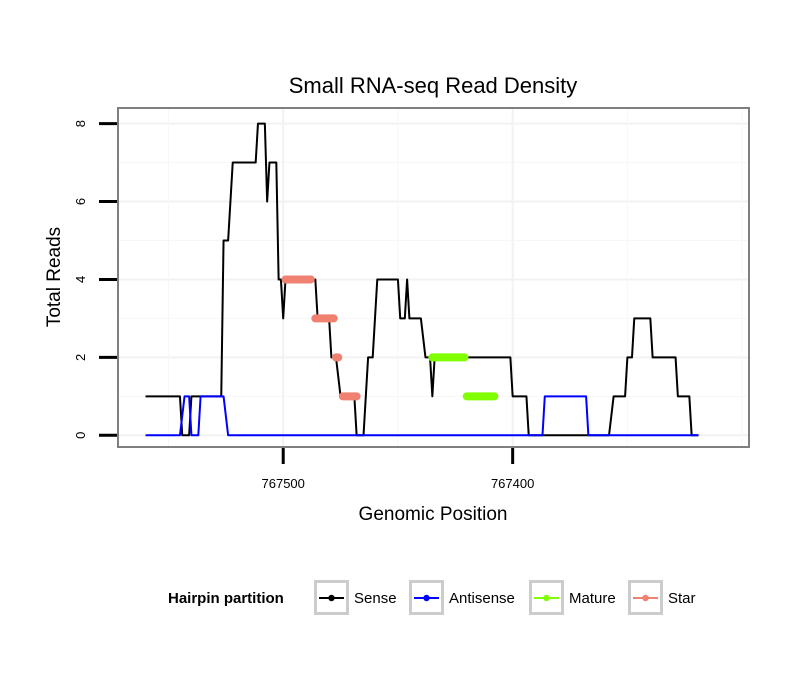 The width and height of the screenshot is (810, 690). Describe the element at coordinates (283, 483) in the screenshot. I see `x-tick-label: 767500` at that location.